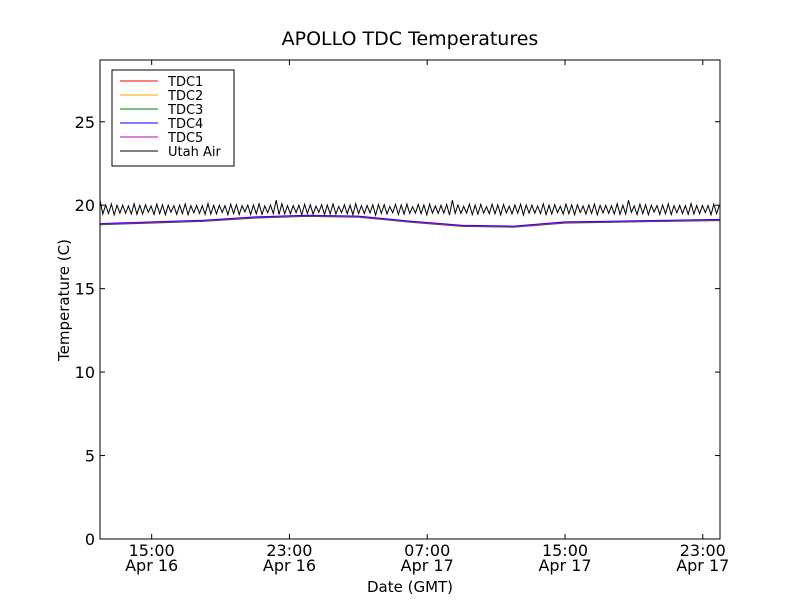  Describe the element at coordinates (410, 587) in the screenshot. I see `x-axis-label: Date (GMT)` at that location.